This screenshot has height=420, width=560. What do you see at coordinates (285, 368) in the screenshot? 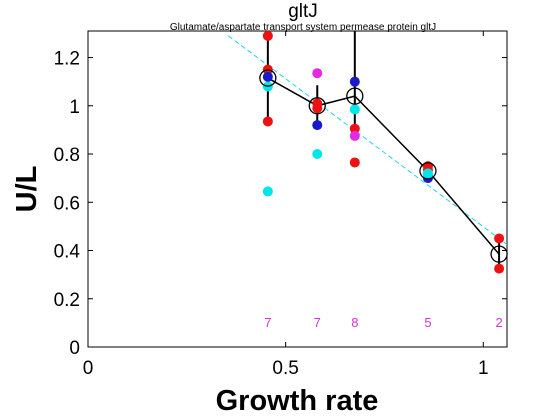
I see `x-tick-label: 0.5` at bounding box center [285, 368].